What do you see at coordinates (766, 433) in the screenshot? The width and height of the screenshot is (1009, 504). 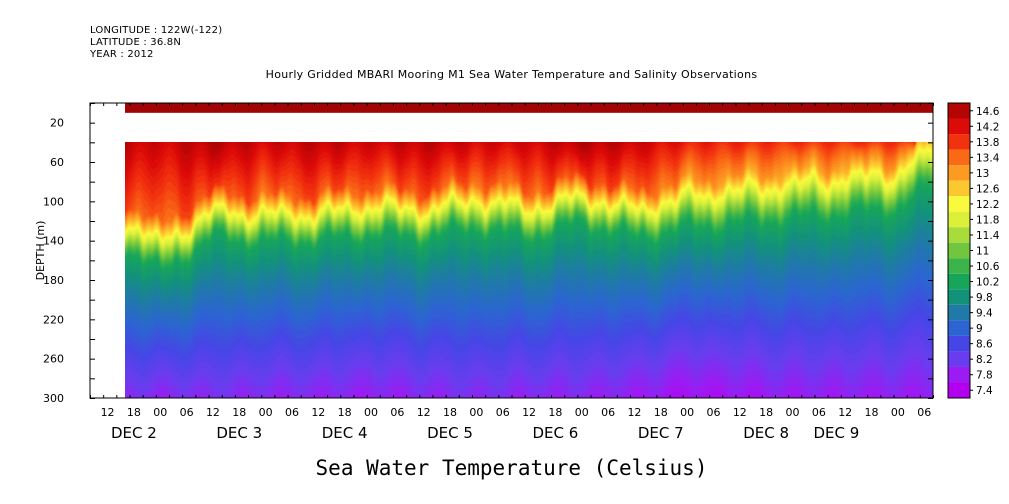 I see `x-day-label: DEC 8` at bounding box center [766, 433].